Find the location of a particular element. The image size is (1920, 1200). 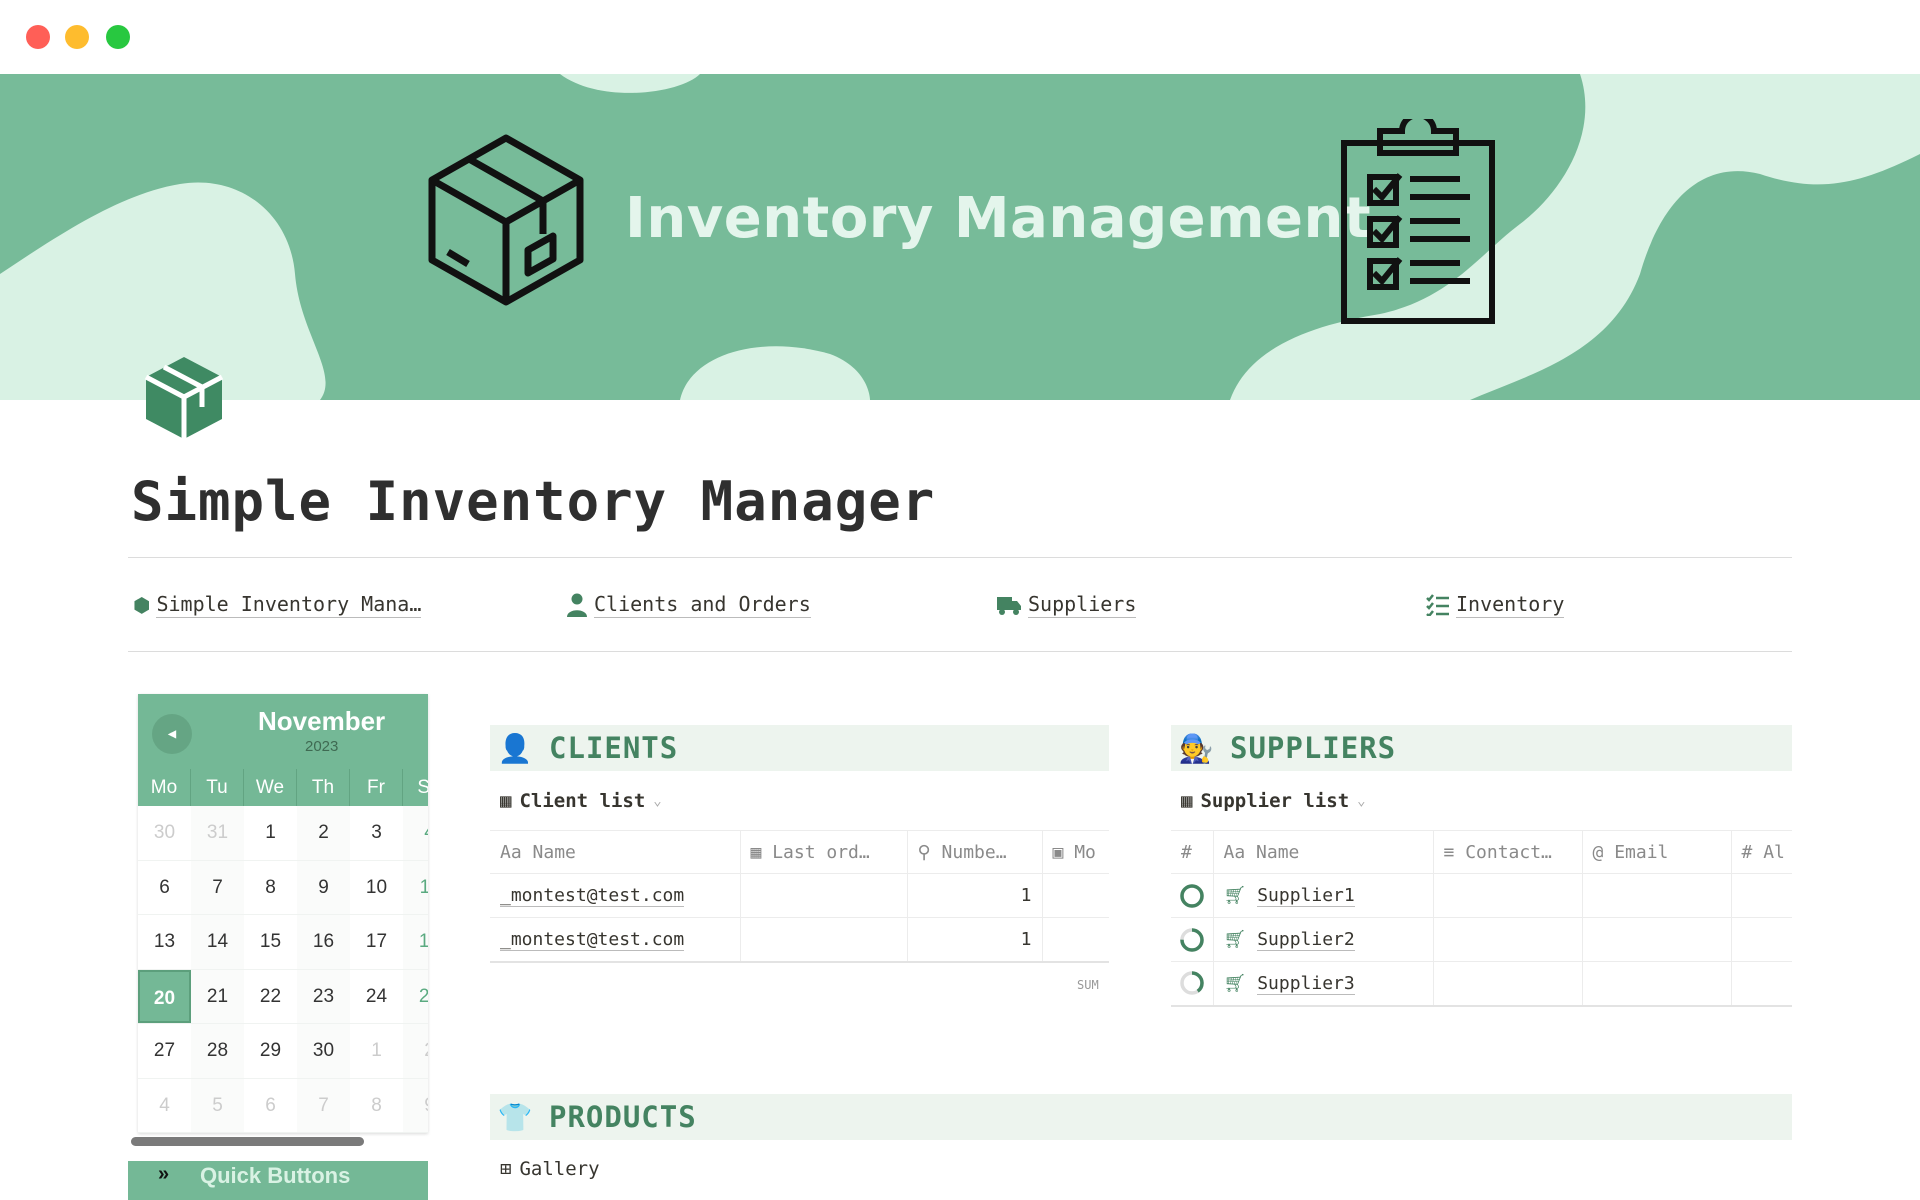

supplier-name: Supplier1 is located at coordinates (1306, 896).